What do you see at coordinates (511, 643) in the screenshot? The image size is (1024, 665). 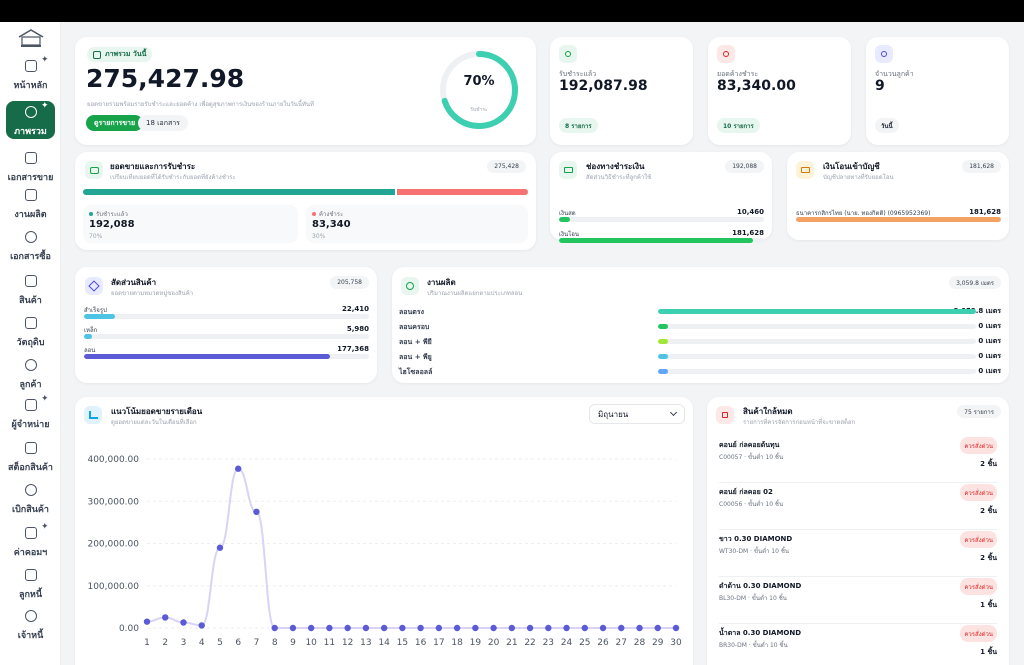 I see `x-tick-label: 21` at bounding box center [511, 643].